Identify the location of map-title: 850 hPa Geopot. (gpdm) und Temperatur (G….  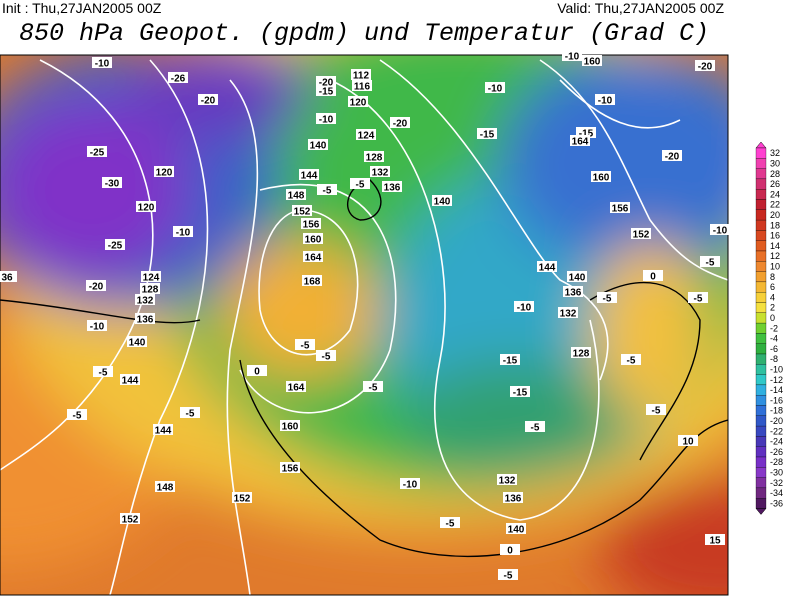
(364, 33).